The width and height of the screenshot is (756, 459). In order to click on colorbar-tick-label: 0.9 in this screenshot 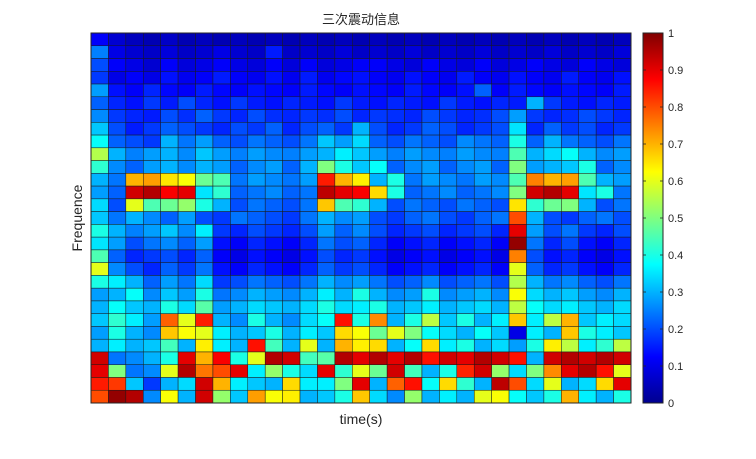, I will do `click(675, 71)`.